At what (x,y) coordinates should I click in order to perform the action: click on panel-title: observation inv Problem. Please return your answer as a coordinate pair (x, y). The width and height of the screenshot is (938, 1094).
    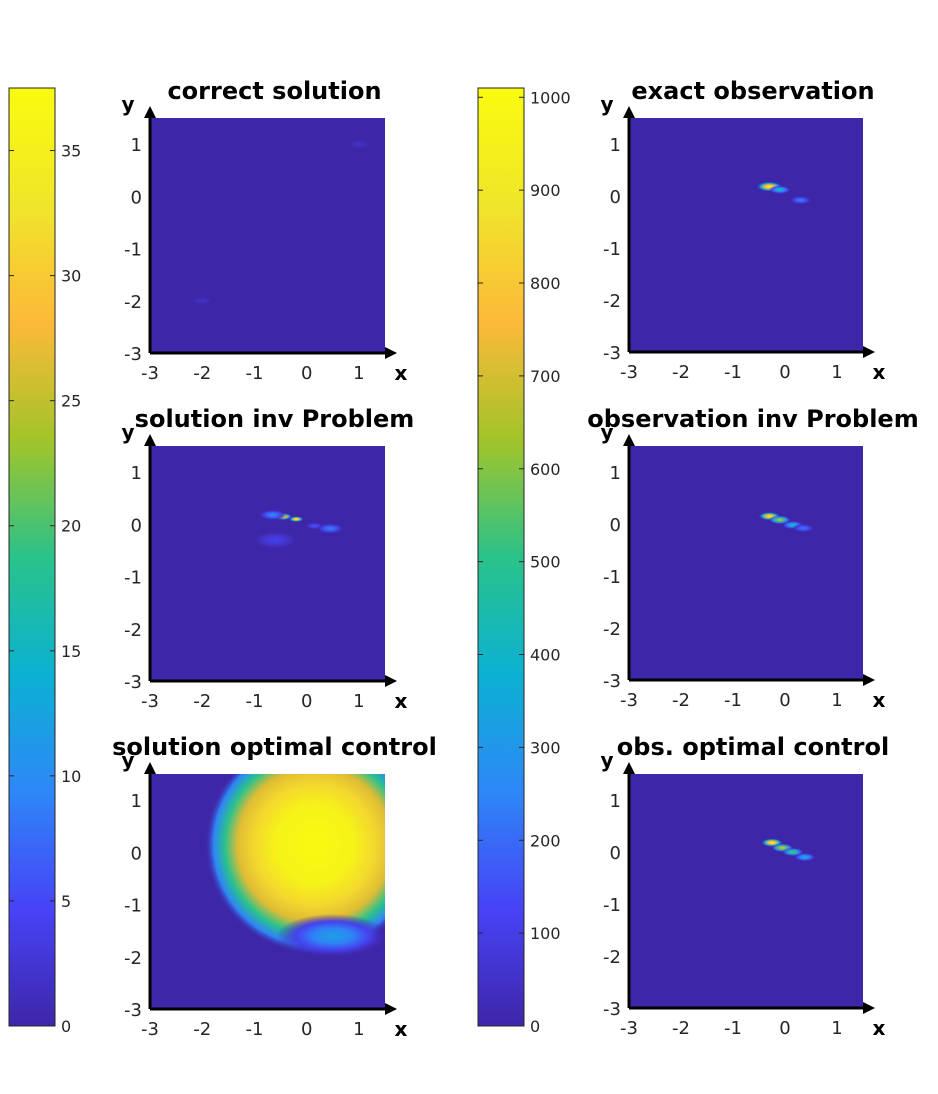
    Looking at the image, I should click on (752, 419).